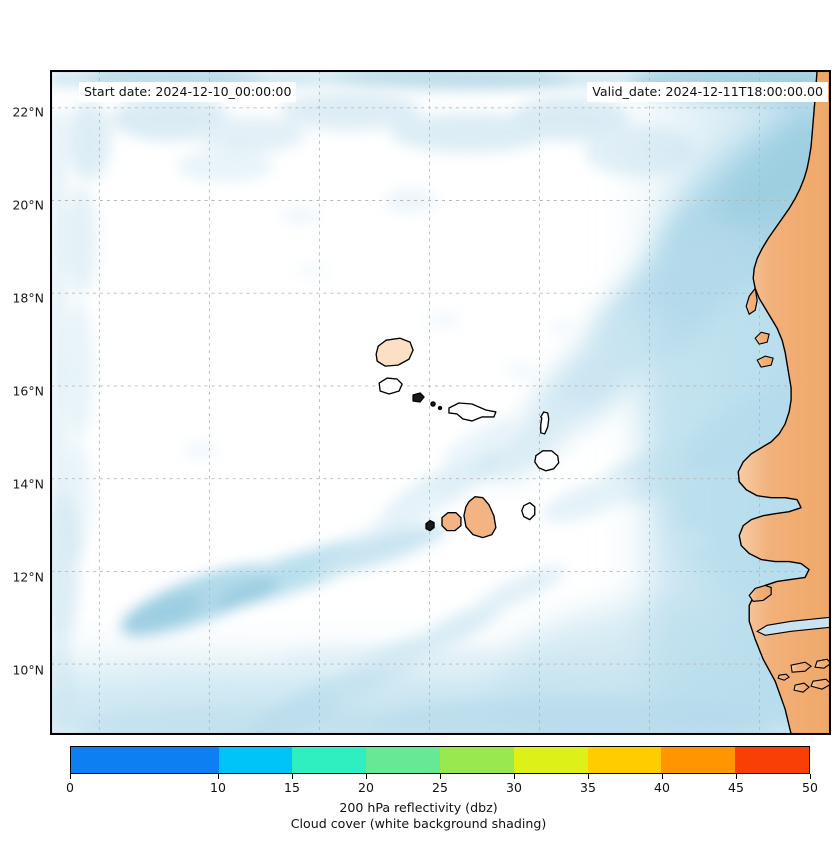 Image resolution: width=837 pixels, height=843 pixels. Describe the element at coordinates (467, 438) in the screenshot. I see `cabo-verde-islands` at that location.